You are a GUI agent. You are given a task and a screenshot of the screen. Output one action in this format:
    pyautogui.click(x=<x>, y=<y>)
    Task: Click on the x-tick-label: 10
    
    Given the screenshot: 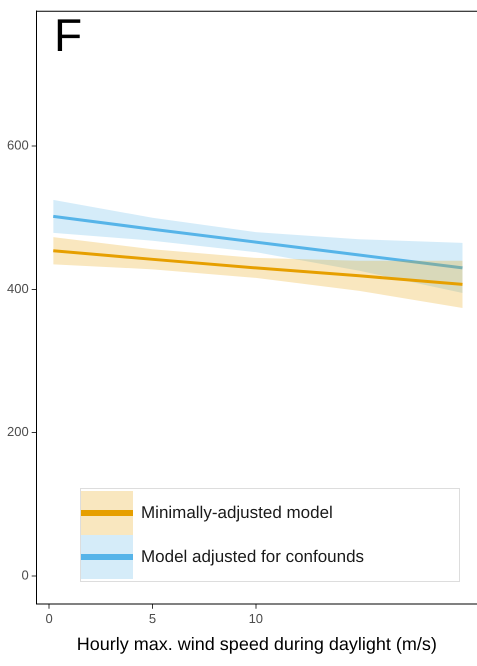 What is the action you would take?
    pyautogui.click(x=256, y=618)
    